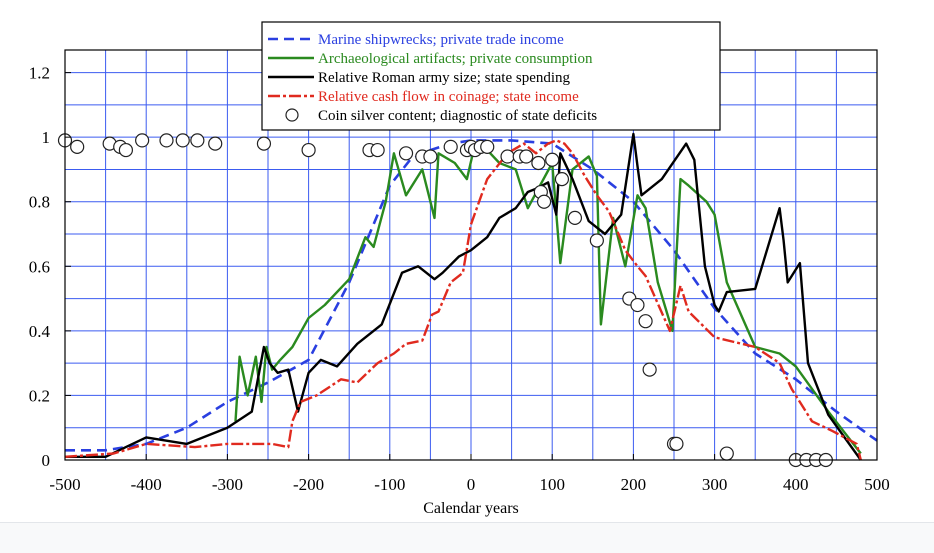  Describe the element at coordinates (40, 331) in the screenshot. I see `y-tick-label: 0.4` at that location.